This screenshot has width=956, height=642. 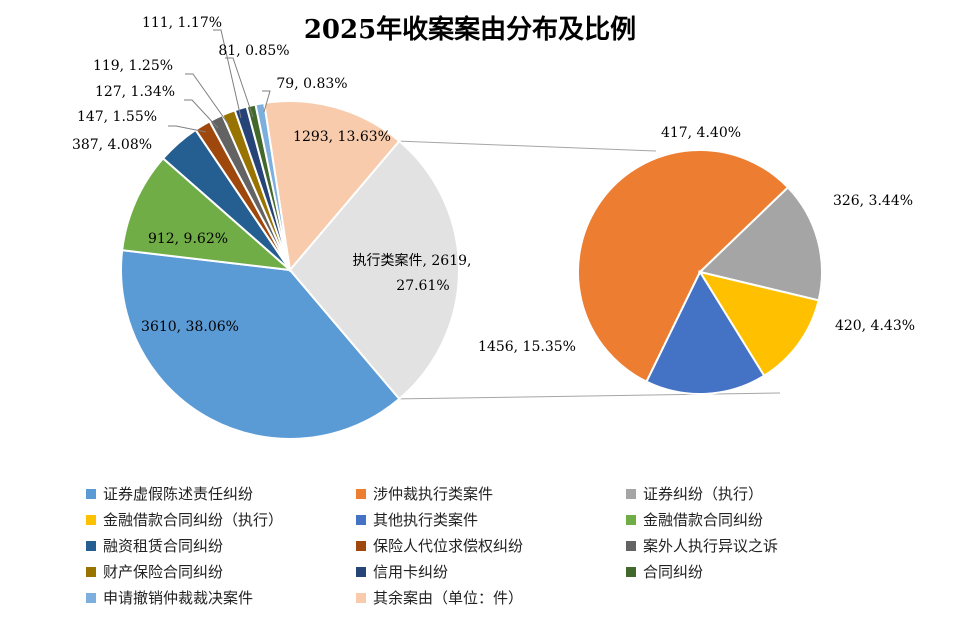 What do you see at coordinates (528, 146) in the screenshot?
I see `connector-line-top` at bounding box center [528, 146].